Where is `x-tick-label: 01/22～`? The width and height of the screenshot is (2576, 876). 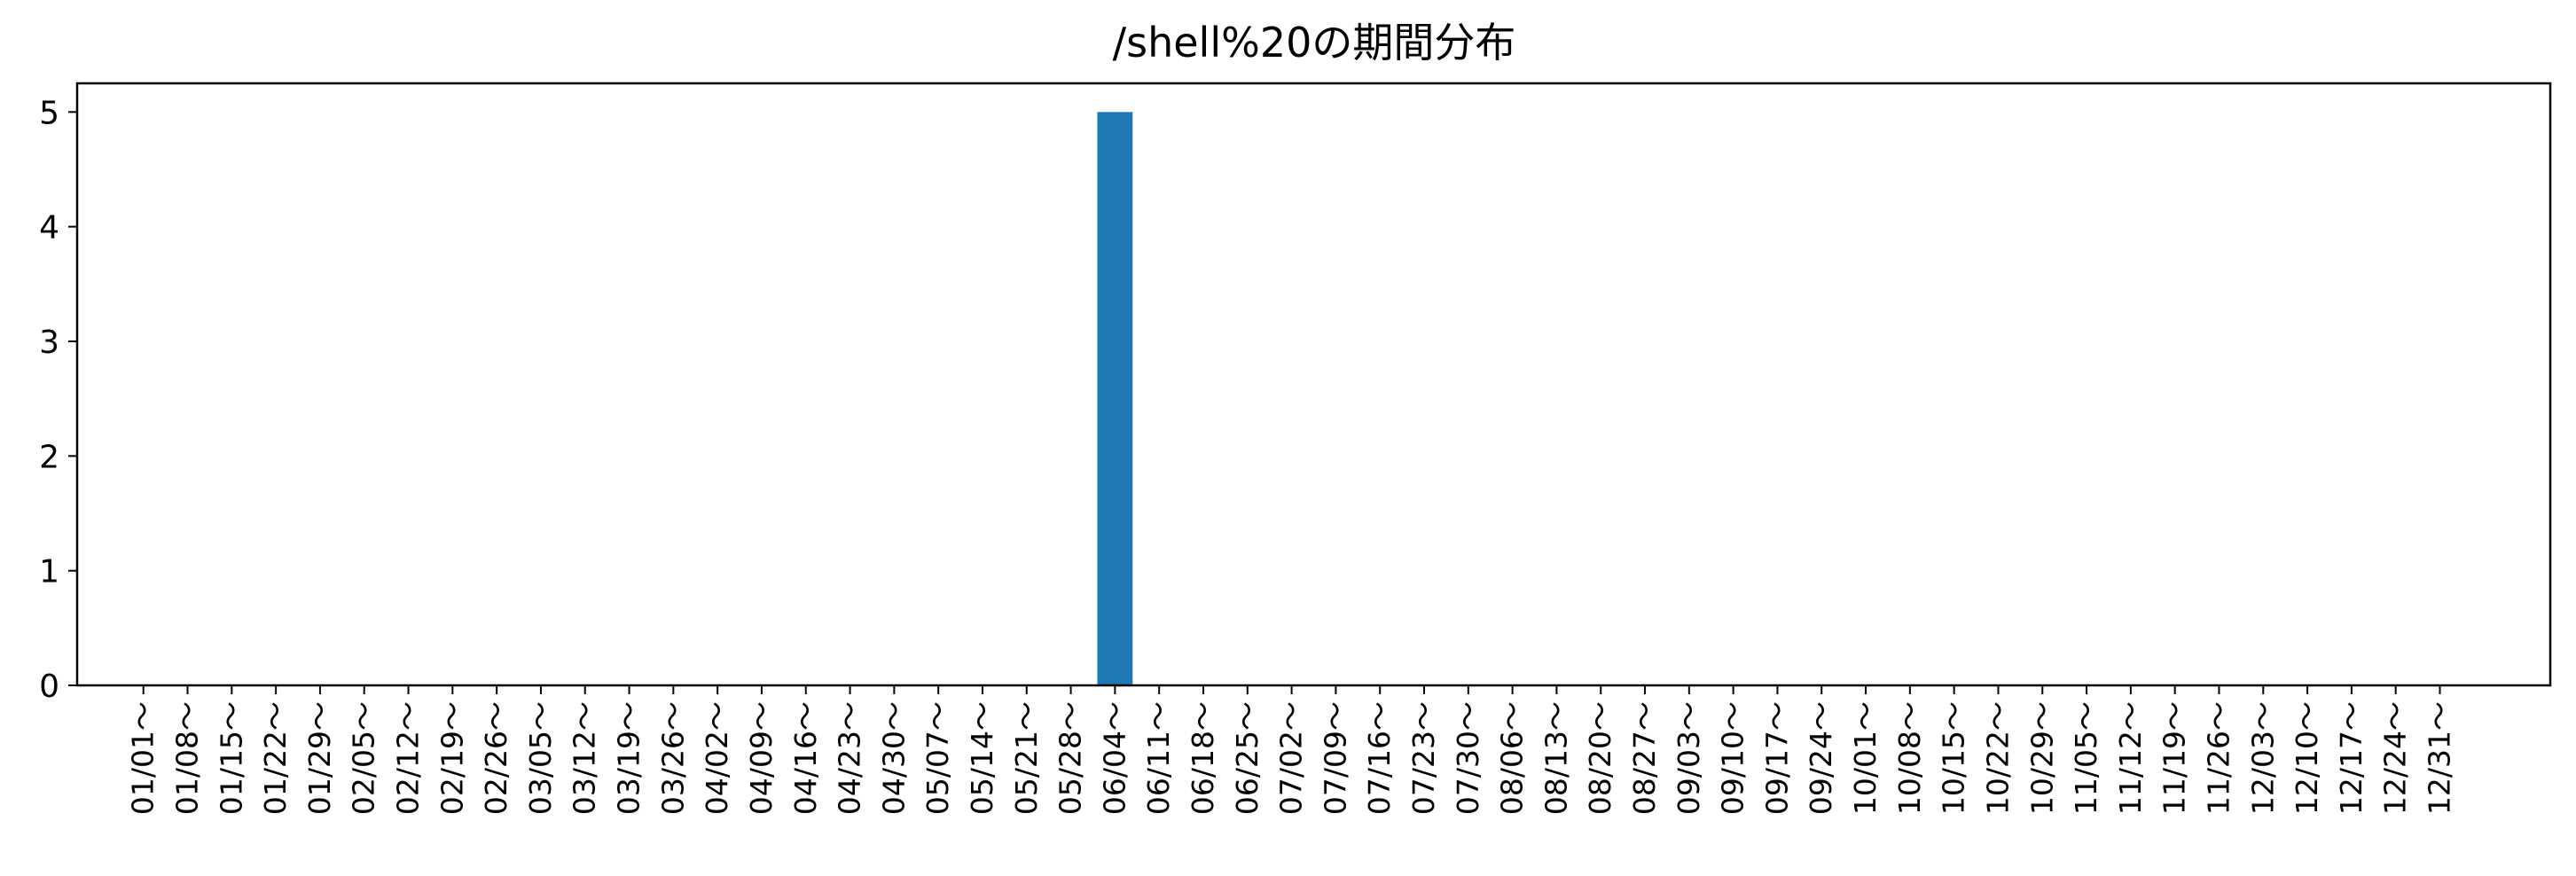
x-tick-label: 01/22～ is located at coordinates (275, 758).